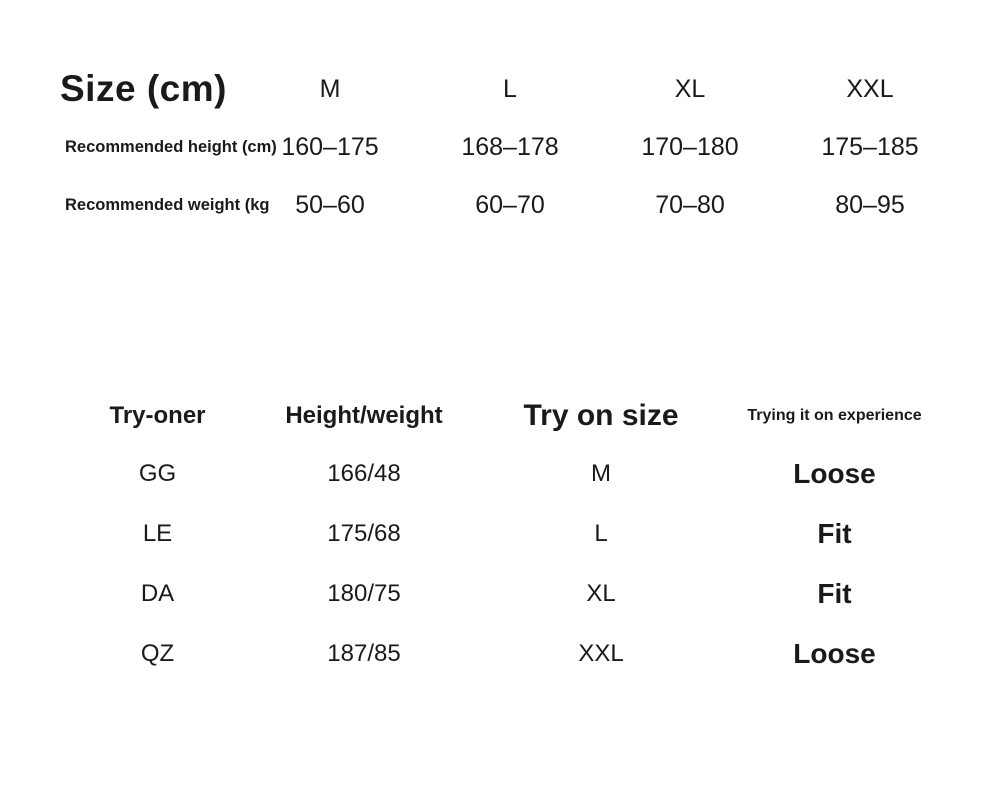 Image resolution: width=984 pixels, height=798 pixels. I want to click on tryon-row-4-try-on-size: XXL, so click(601, 653).